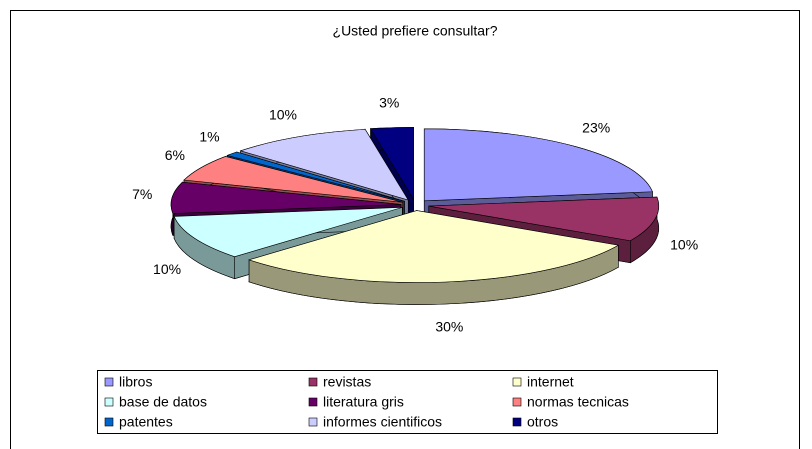 This screenshot has height=449, width=812. What do you see at coordinates (175, 155) in the screenshot?
I see `data-label: 6%` at bounding box center [175, 155].